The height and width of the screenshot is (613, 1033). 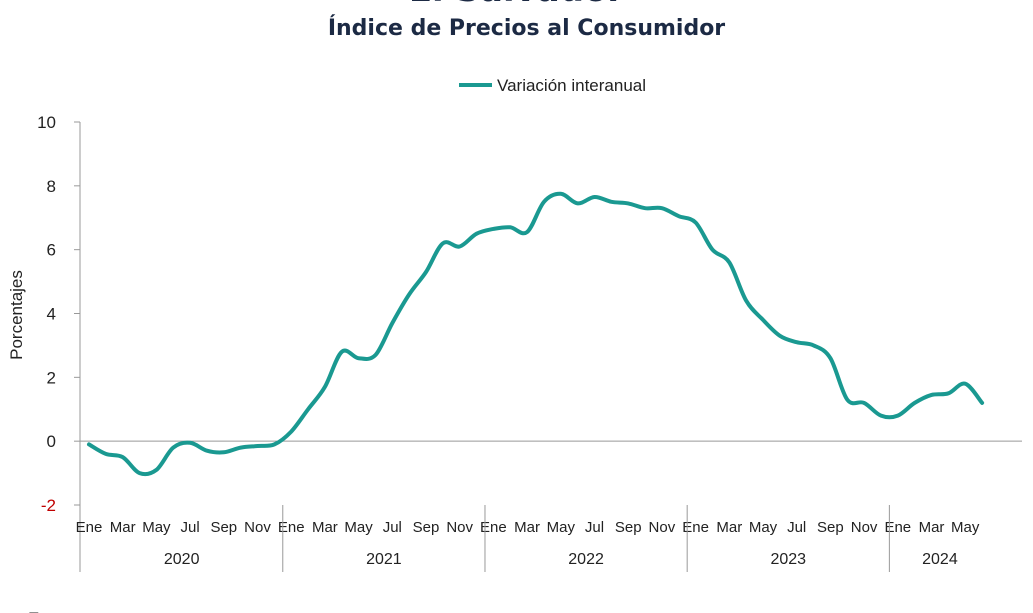 I want to click on footnote-mark: E, so click(x=33, y=611).